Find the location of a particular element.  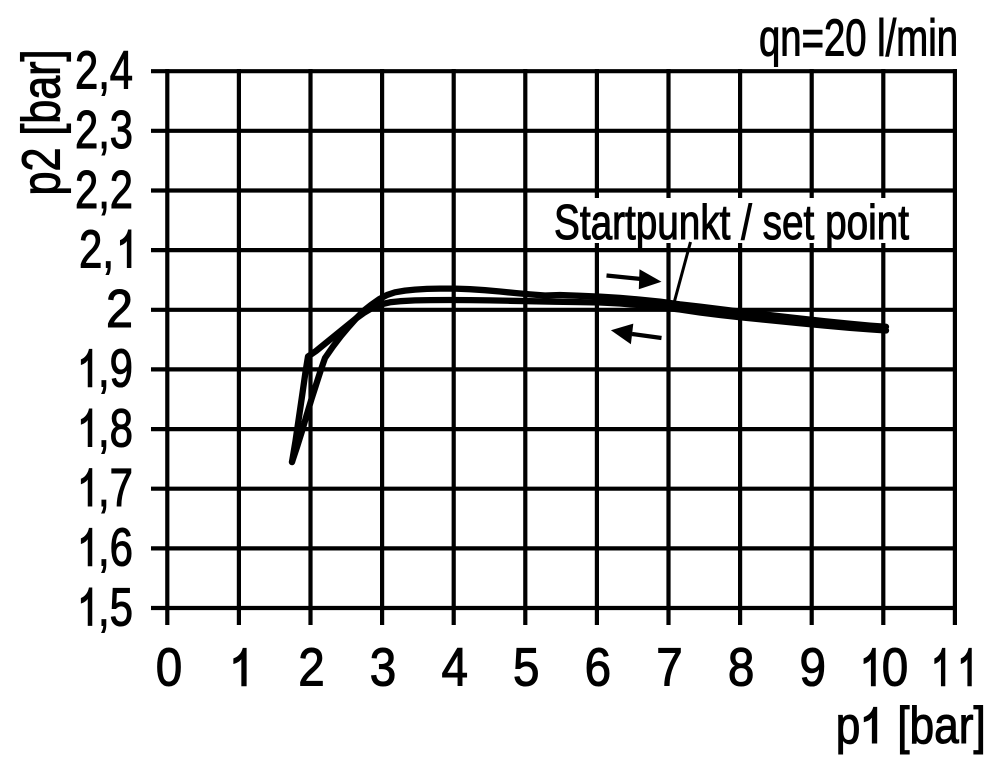

svg-text: ,9 is located at coordinates (115, 369).